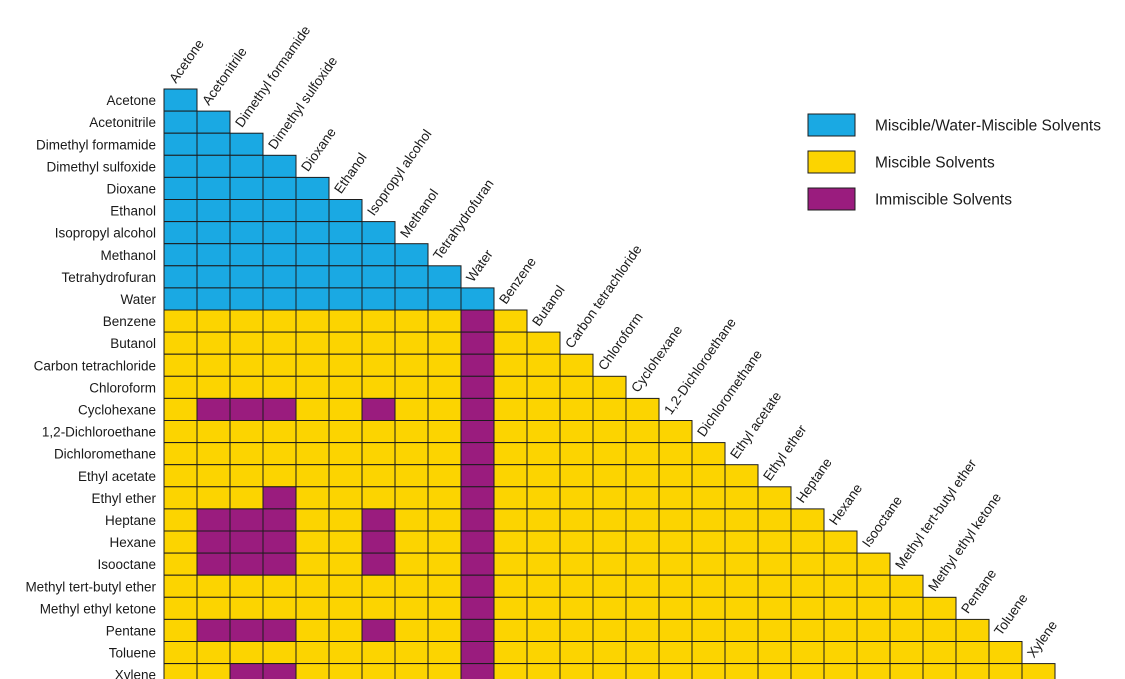  I want to click on column-label-xylene: Xylene, so click(1042, 639).